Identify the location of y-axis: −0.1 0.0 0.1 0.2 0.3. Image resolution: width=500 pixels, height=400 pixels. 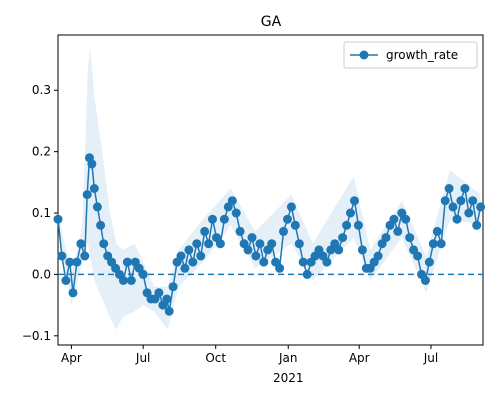
(40, 213).